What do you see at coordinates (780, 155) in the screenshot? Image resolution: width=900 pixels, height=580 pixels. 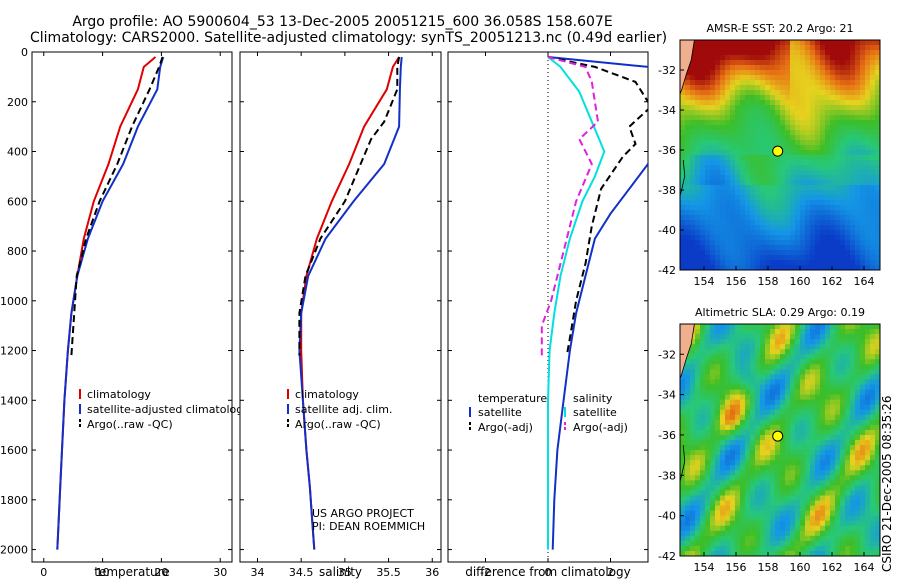 I see `map-frame` at bounding box center [780, 155].